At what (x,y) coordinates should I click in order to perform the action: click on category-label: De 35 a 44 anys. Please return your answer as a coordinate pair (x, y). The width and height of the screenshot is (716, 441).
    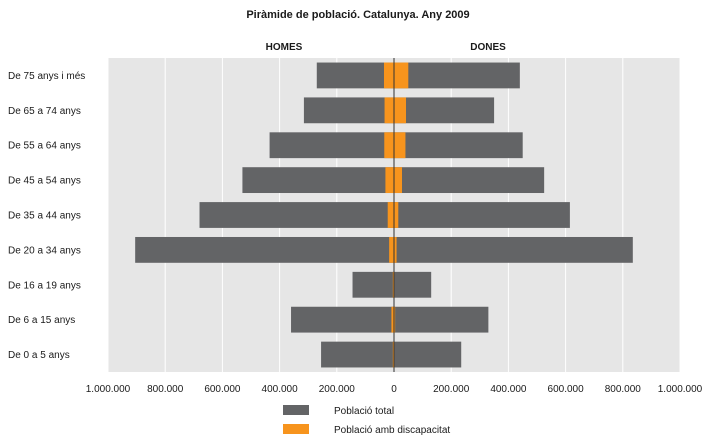
    Looking at the image, I should click on (44, 216).